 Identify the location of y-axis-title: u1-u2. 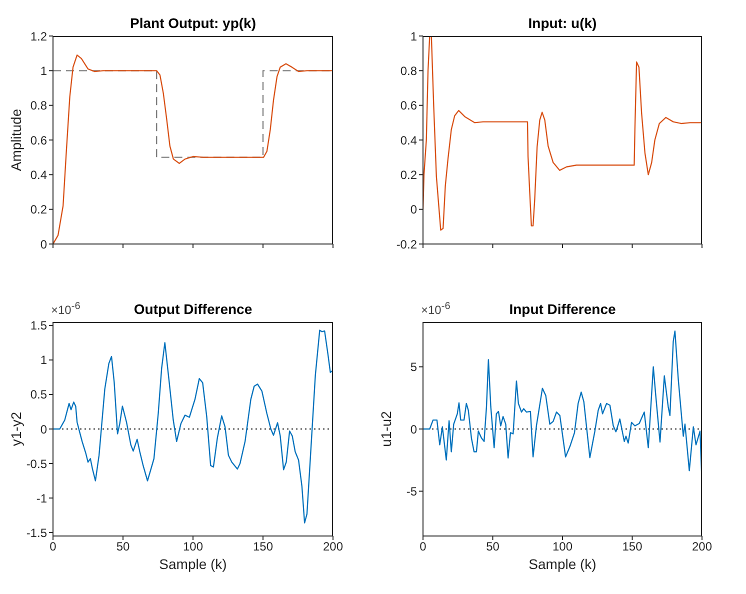
(386, 429).